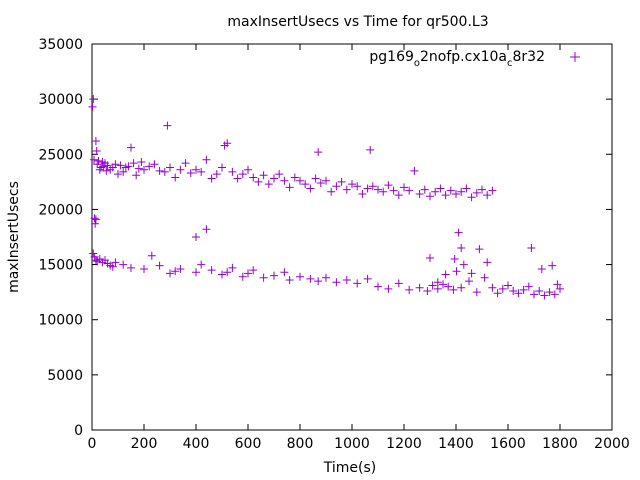 The height and width of the screenshot is (480, 640). What do you see at coordinates (508, 444) in the screenshot?
I see `x-tick-label: 1600` at bounding box center [508, 444].